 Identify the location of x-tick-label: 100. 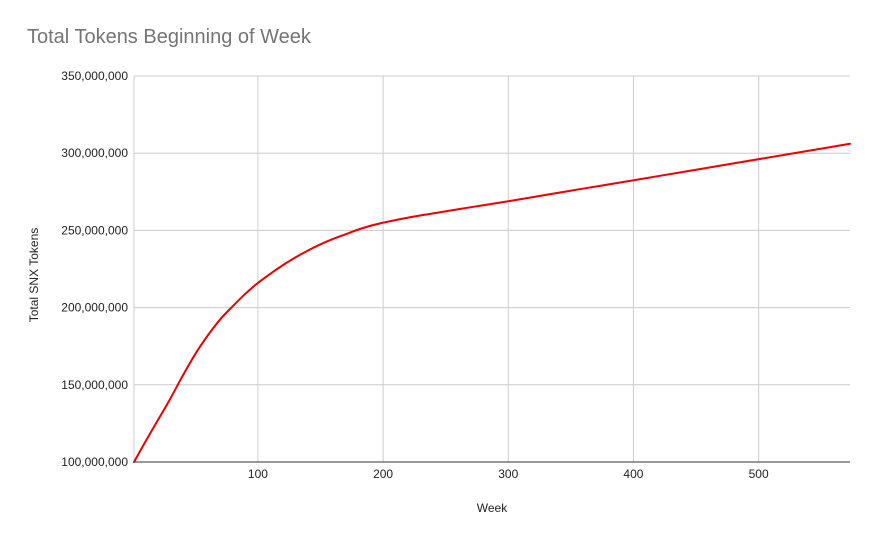
(258, 474).